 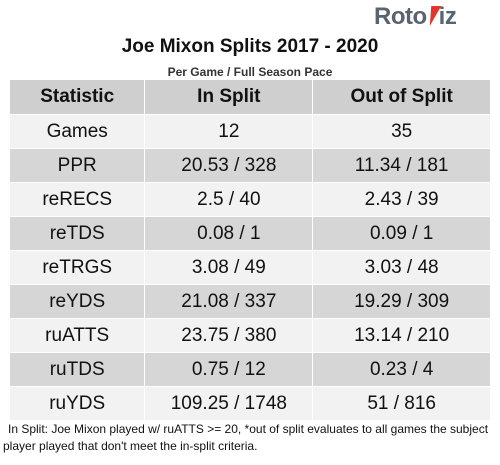 I want to click on cell-out-of-split: 51 / 816, so click(x=402, y=404).